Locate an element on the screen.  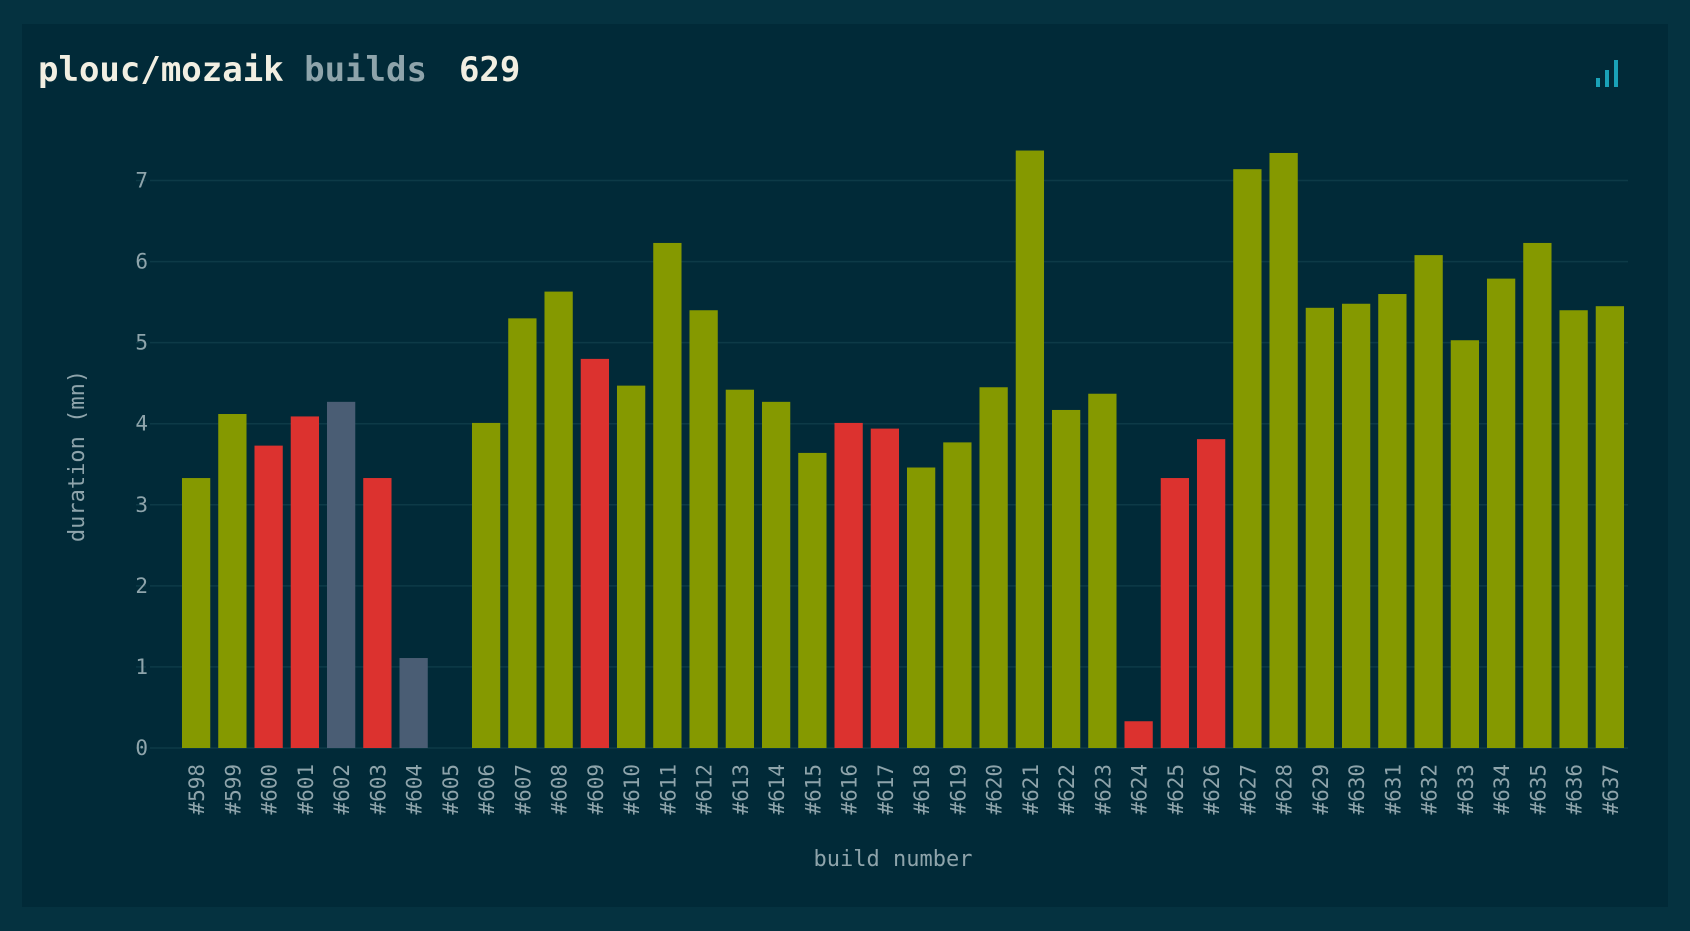
x-tick-label: #631 is located at coordinates (1393, 789).